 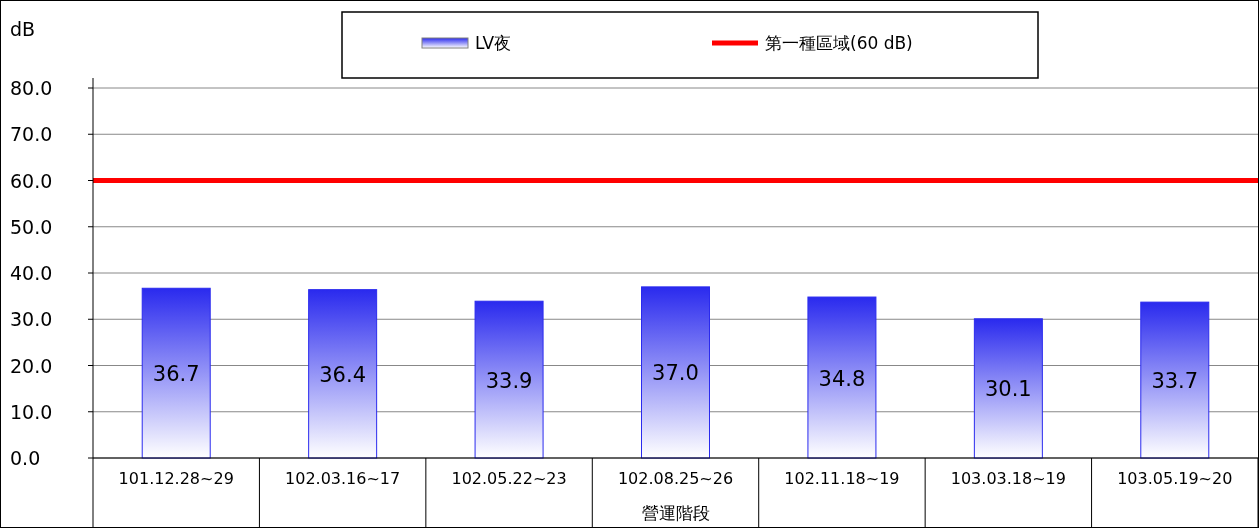 What do you see at coordinates (31, 88) in the screenshot?
I see `y-tick-label: 80.0` at bounding box center [31, 88].